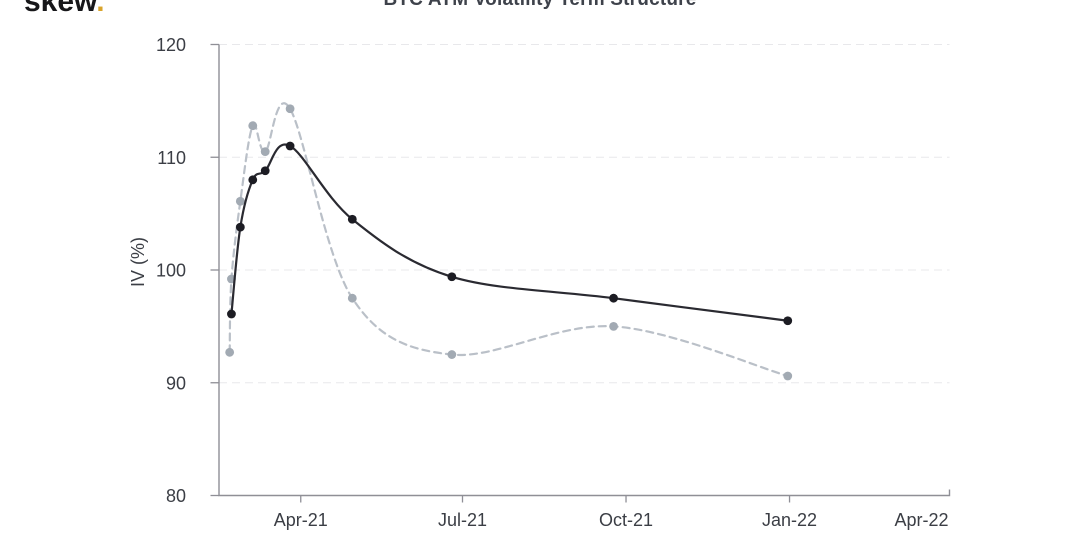  I want to click on chart-title: BTC ATM Volatility Term Structure, so click(540, 4).